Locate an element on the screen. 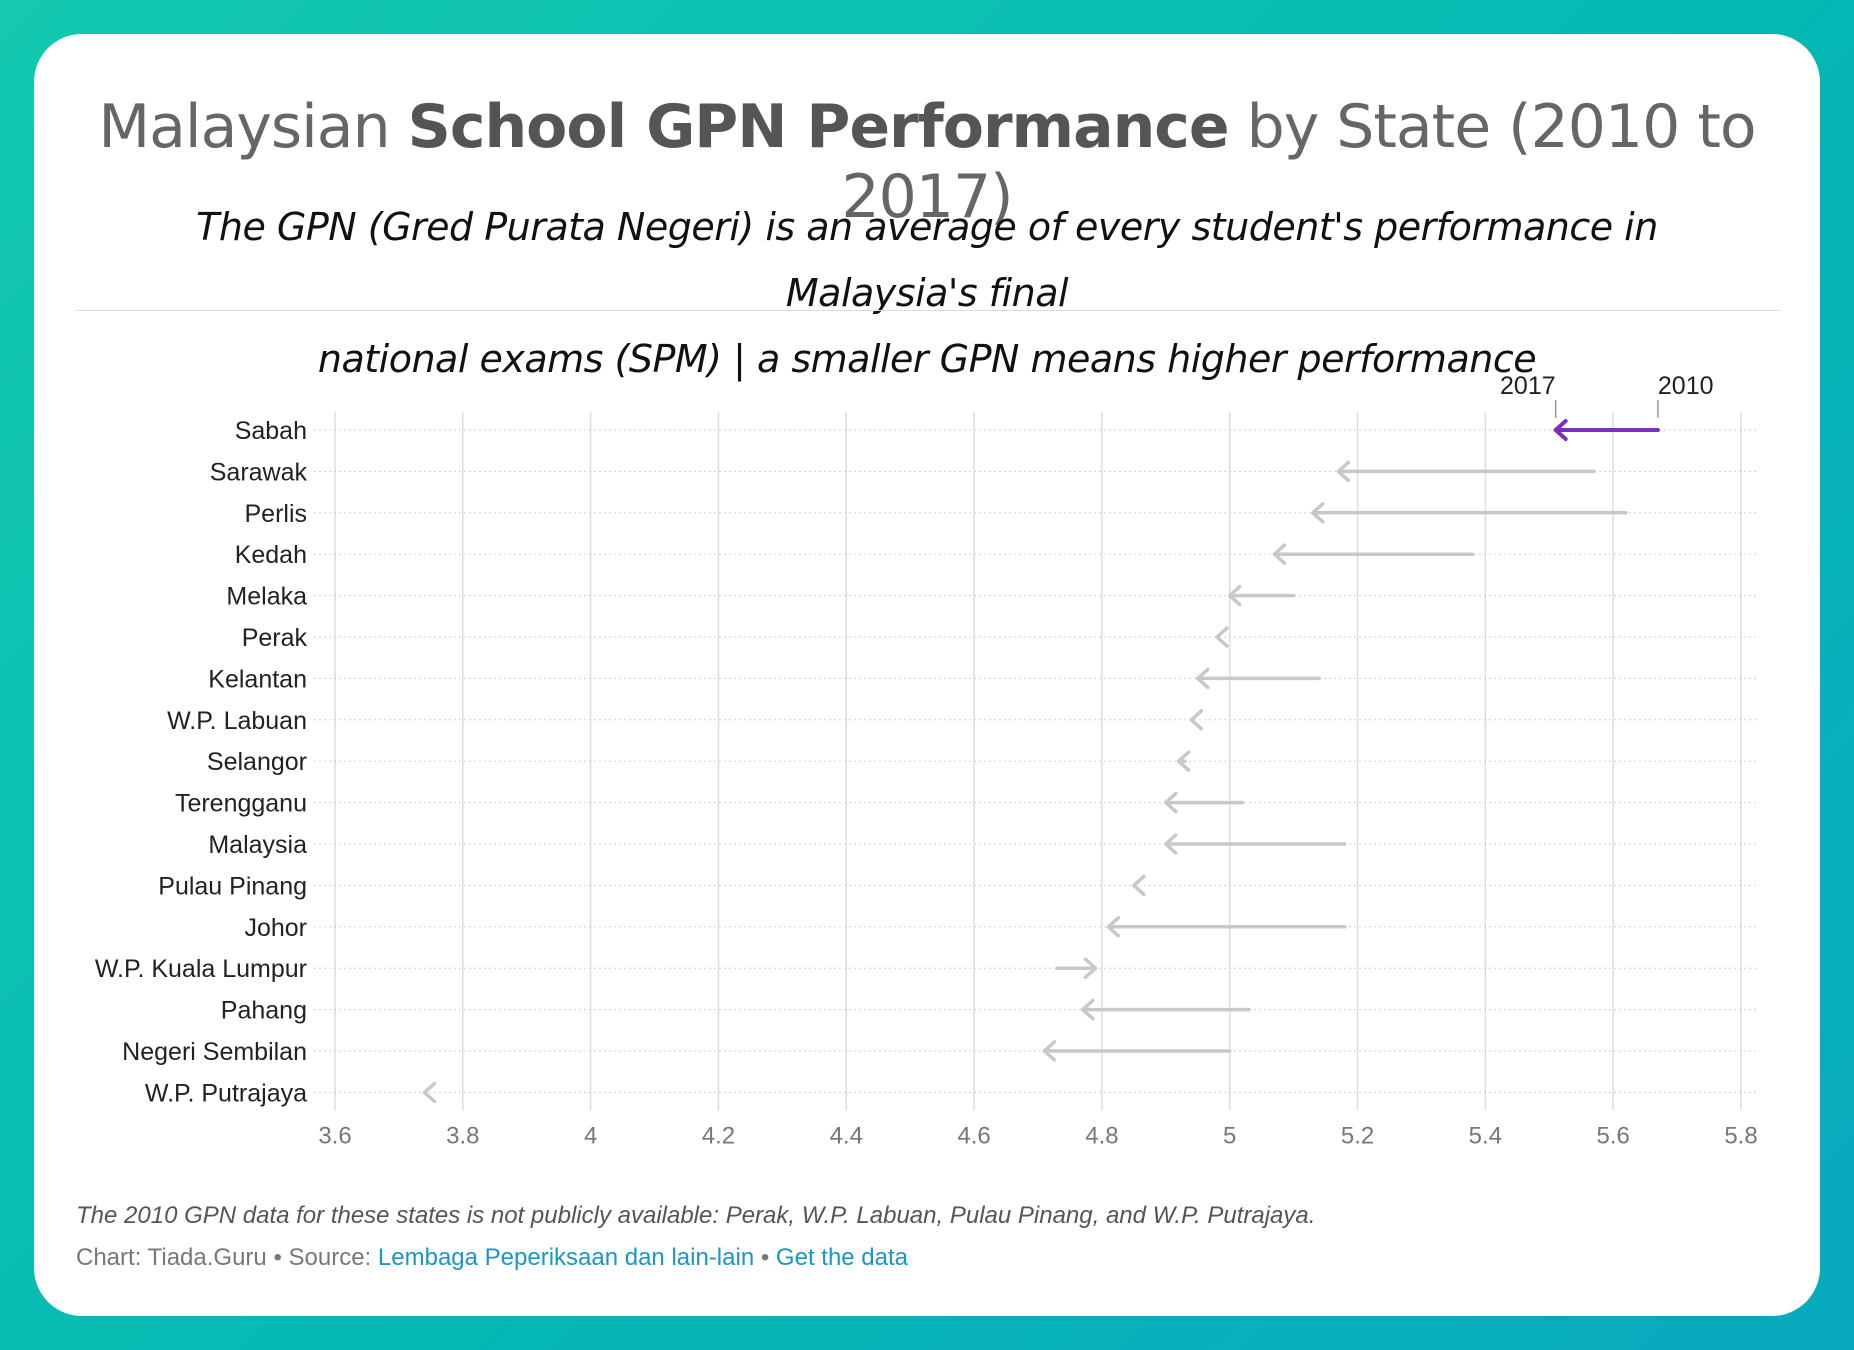  y-label: Sarawak is located at coordinates (259, 472).